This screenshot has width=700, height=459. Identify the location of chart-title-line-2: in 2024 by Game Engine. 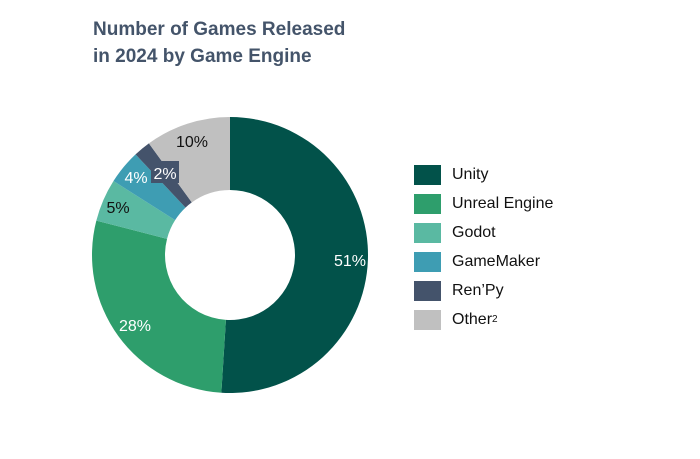
(202, 56).